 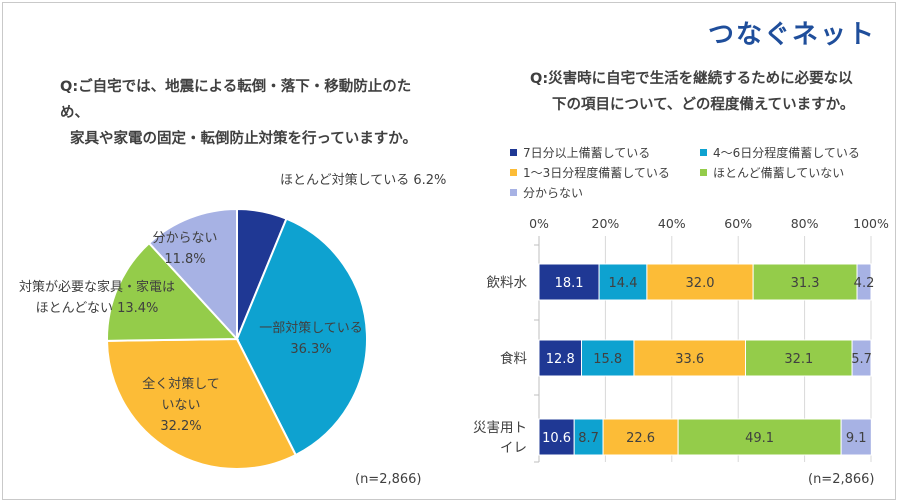 What do you see at coordinates (236, 100) in the screenshot?
I see `left-question-line1: Q:ご自宅では、地震による転倒・落下・移動防止のため、` at bounding box center [236, 100].